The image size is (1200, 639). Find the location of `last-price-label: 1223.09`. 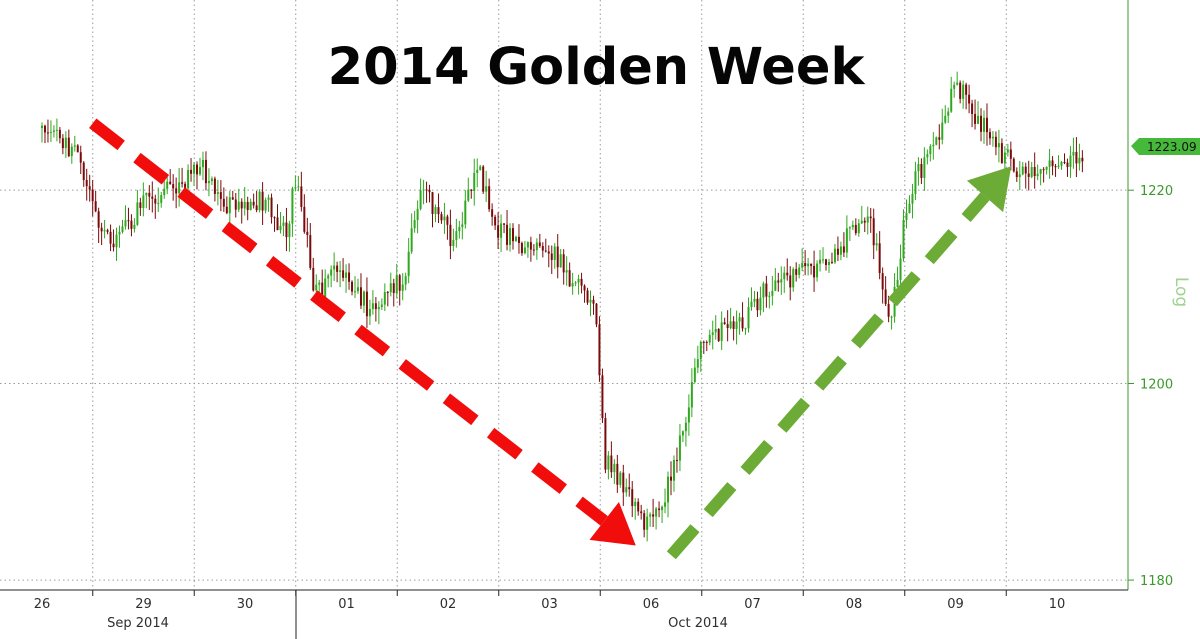

last-price-label: 1223.09 is located at coordinates (1172, 147).